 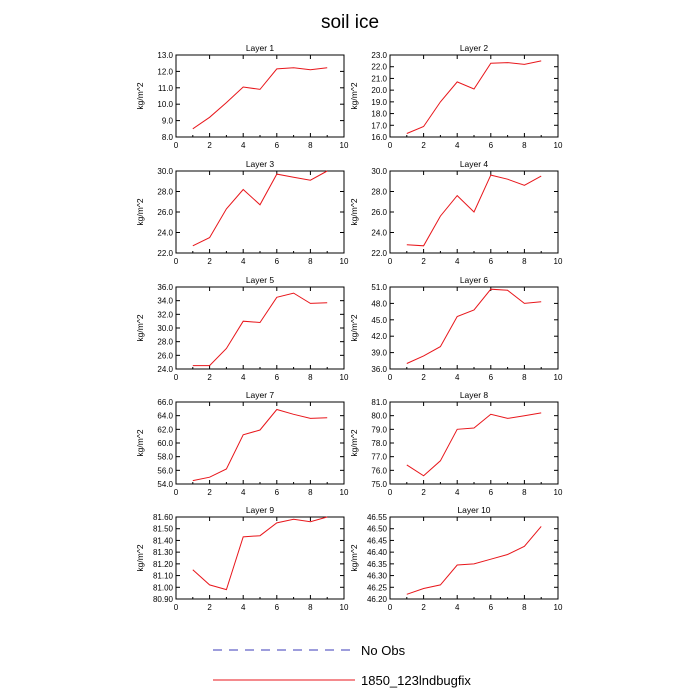 I want to click on y-tick-label: 24.0, so click(x=379, y=233).